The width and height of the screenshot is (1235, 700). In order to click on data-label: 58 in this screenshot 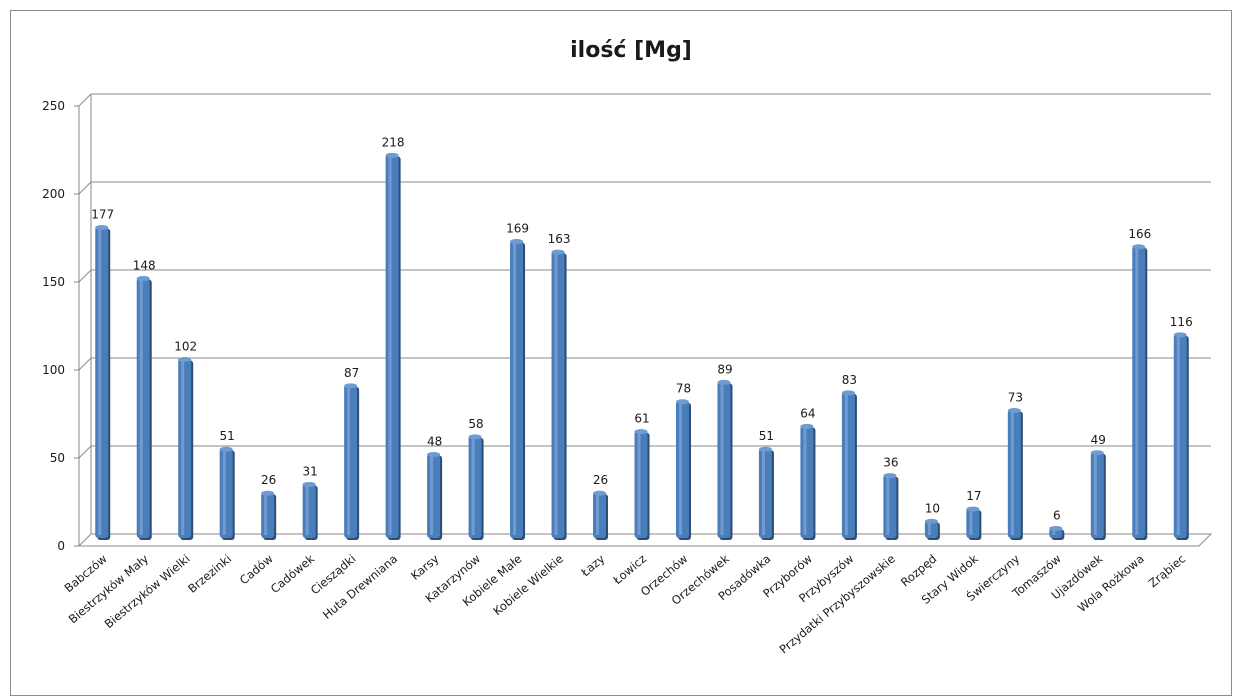, I will do `click(475, 424)`.